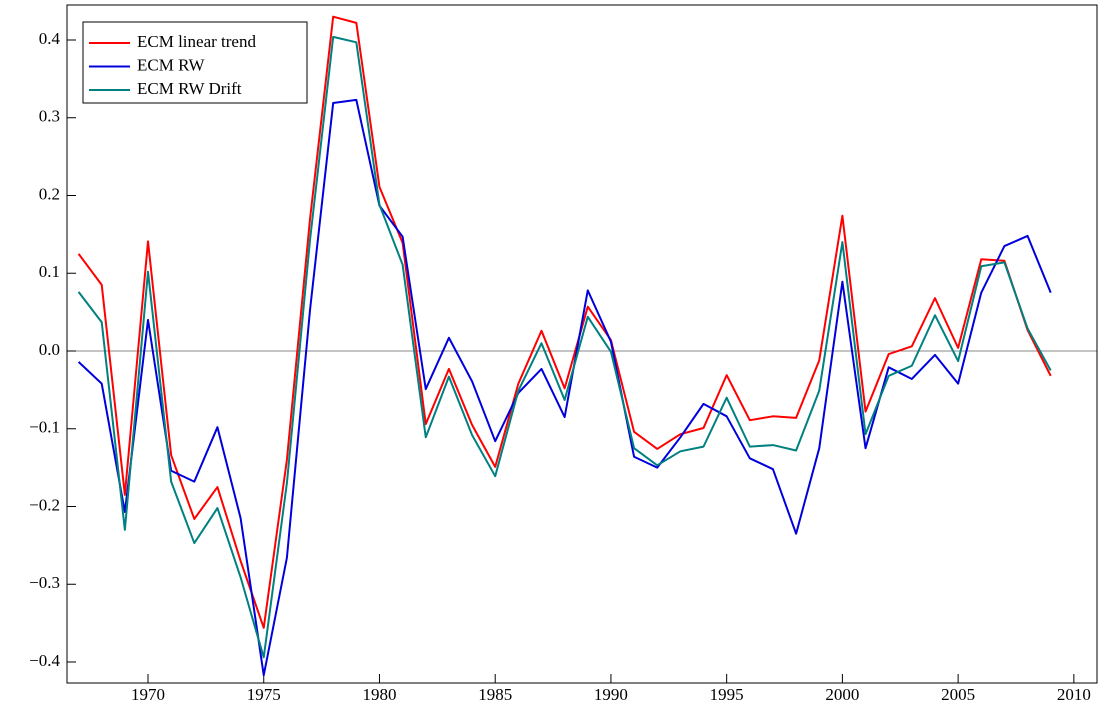 The height and width of the screenshot is (707, 1103). What do you see at coordinates (727, 694) in the screenshot?
I see `x-tick-label: 1995` at bounding box center [727, 694].